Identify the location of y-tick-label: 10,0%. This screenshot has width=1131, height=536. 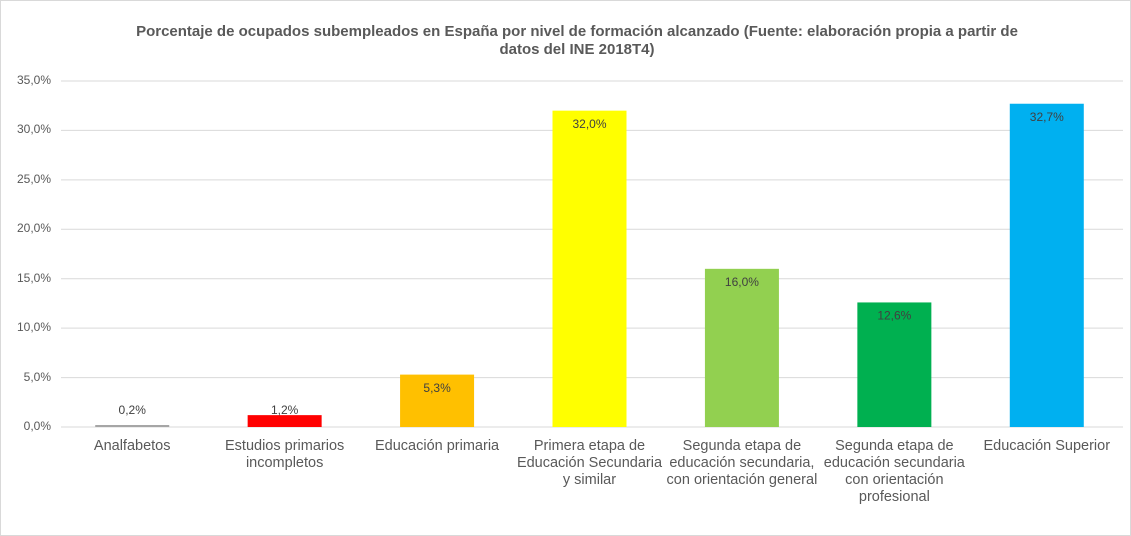
(33, 327).